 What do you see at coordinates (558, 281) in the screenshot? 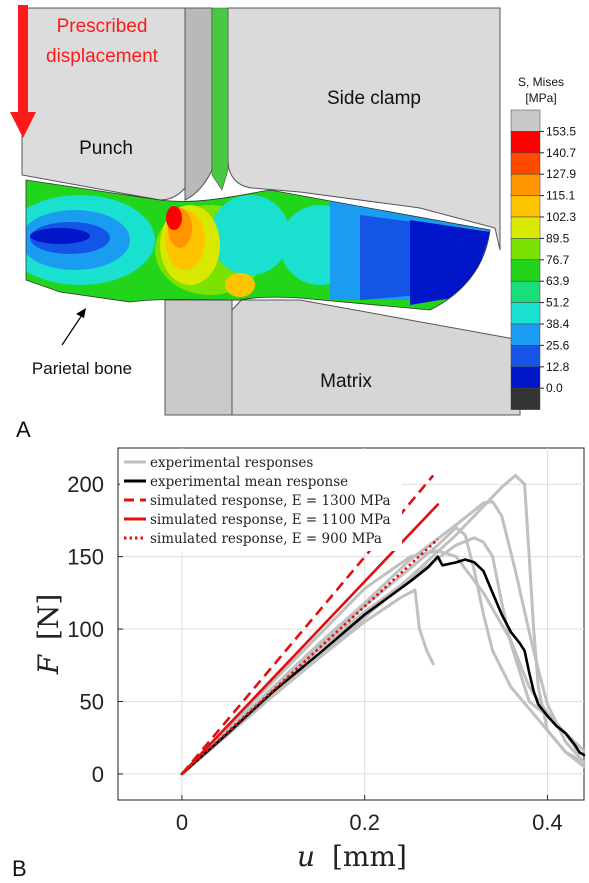
I see `color-bar-level-label: 63.9` at bounding box center [558, 281].